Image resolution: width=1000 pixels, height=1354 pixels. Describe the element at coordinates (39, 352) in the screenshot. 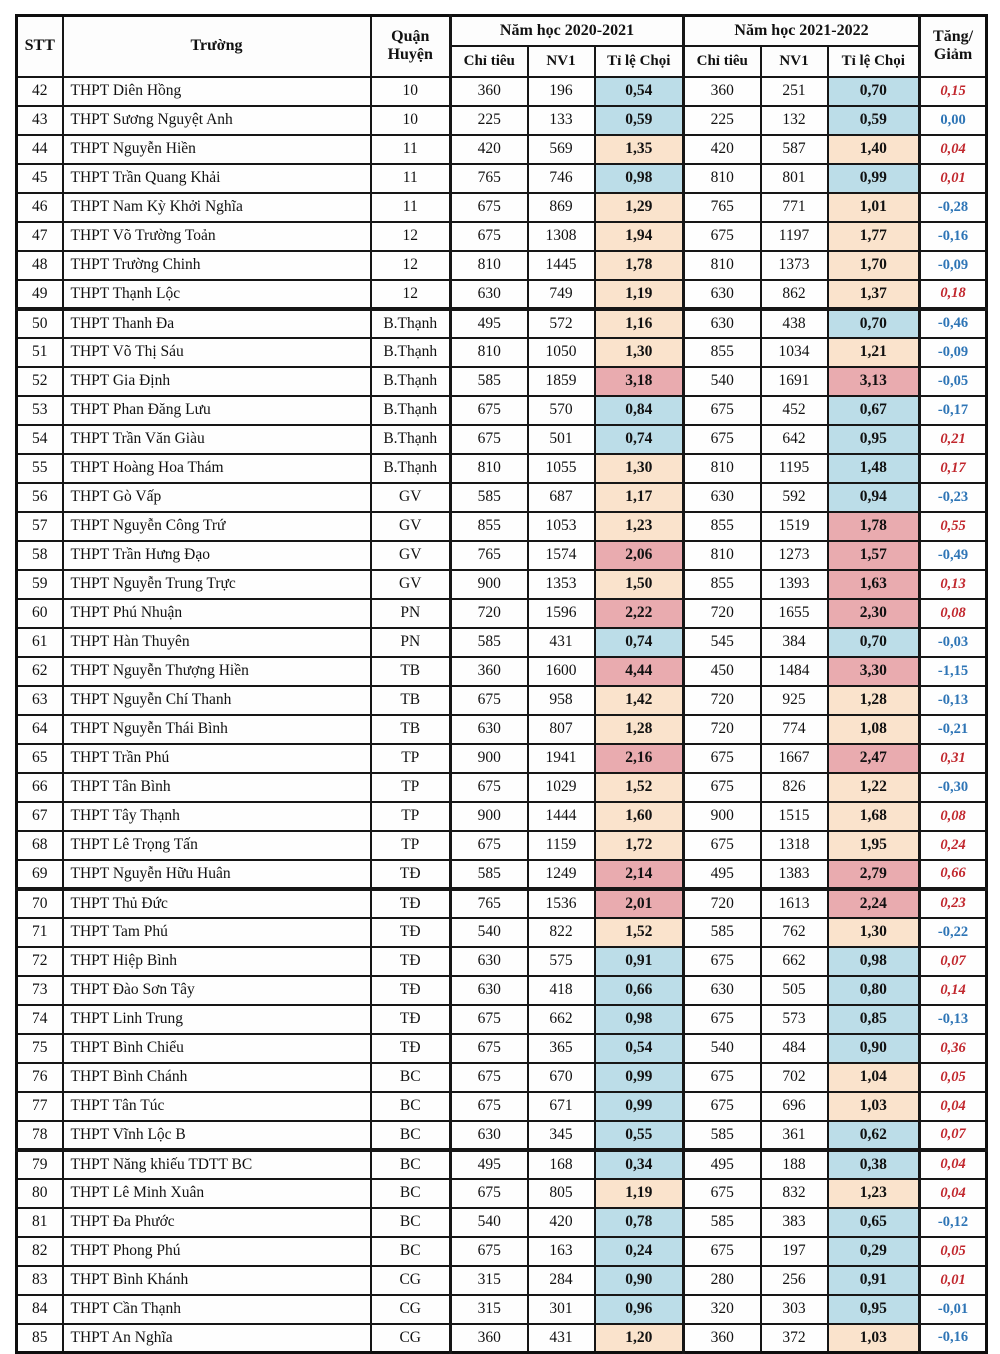

I see `cell-stt: 51` at that location.